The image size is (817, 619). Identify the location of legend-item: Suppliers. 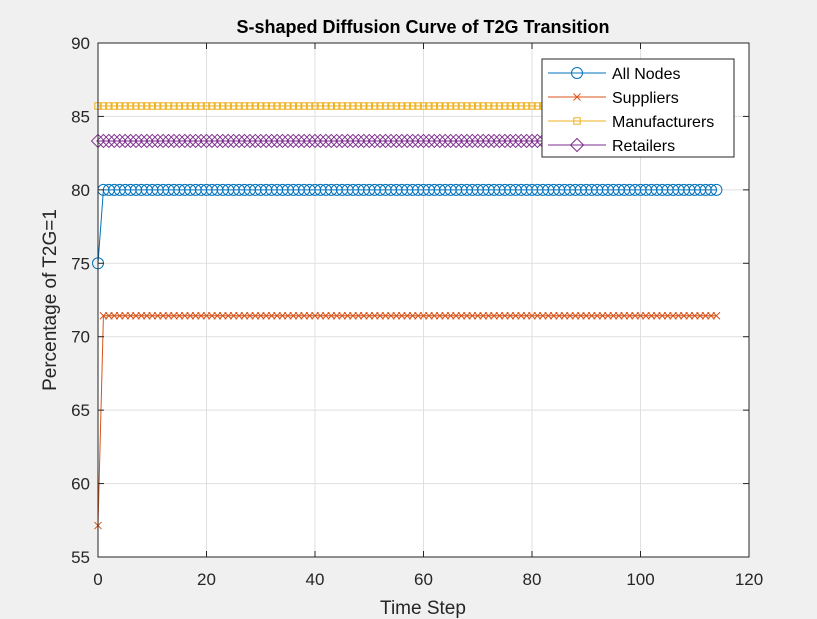
(613, 98).